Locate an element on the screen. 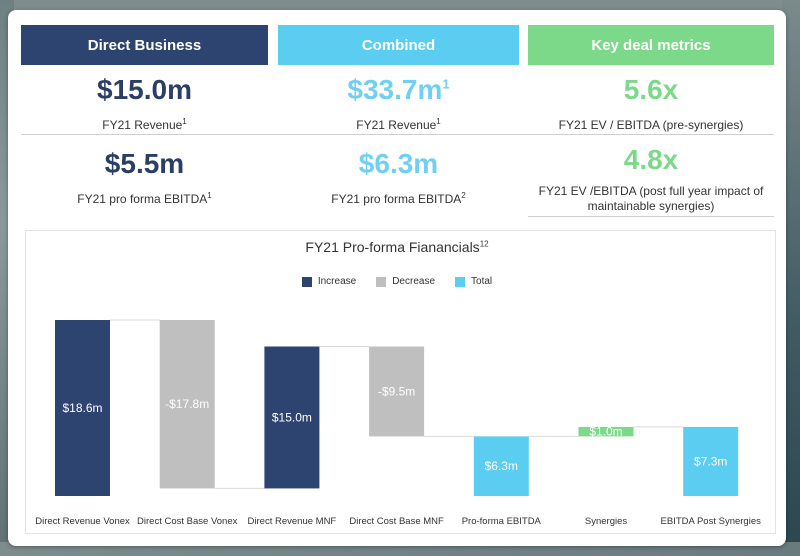  direct-ebitda-footnote: 1 is located at coordinates (209, 195).